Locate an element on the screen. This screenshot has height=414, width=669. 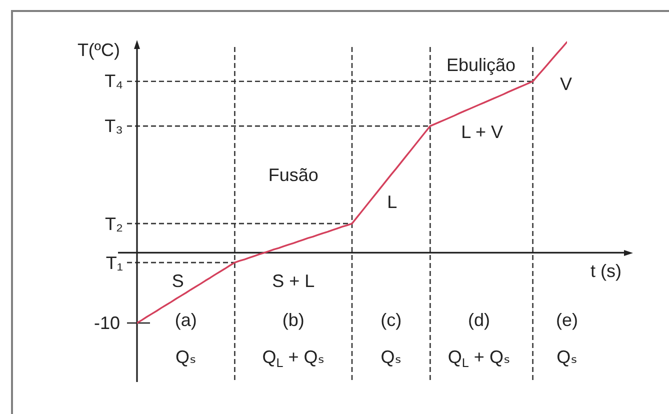
y-axis-title: T(ºC) is located at coordinates (98, 50).